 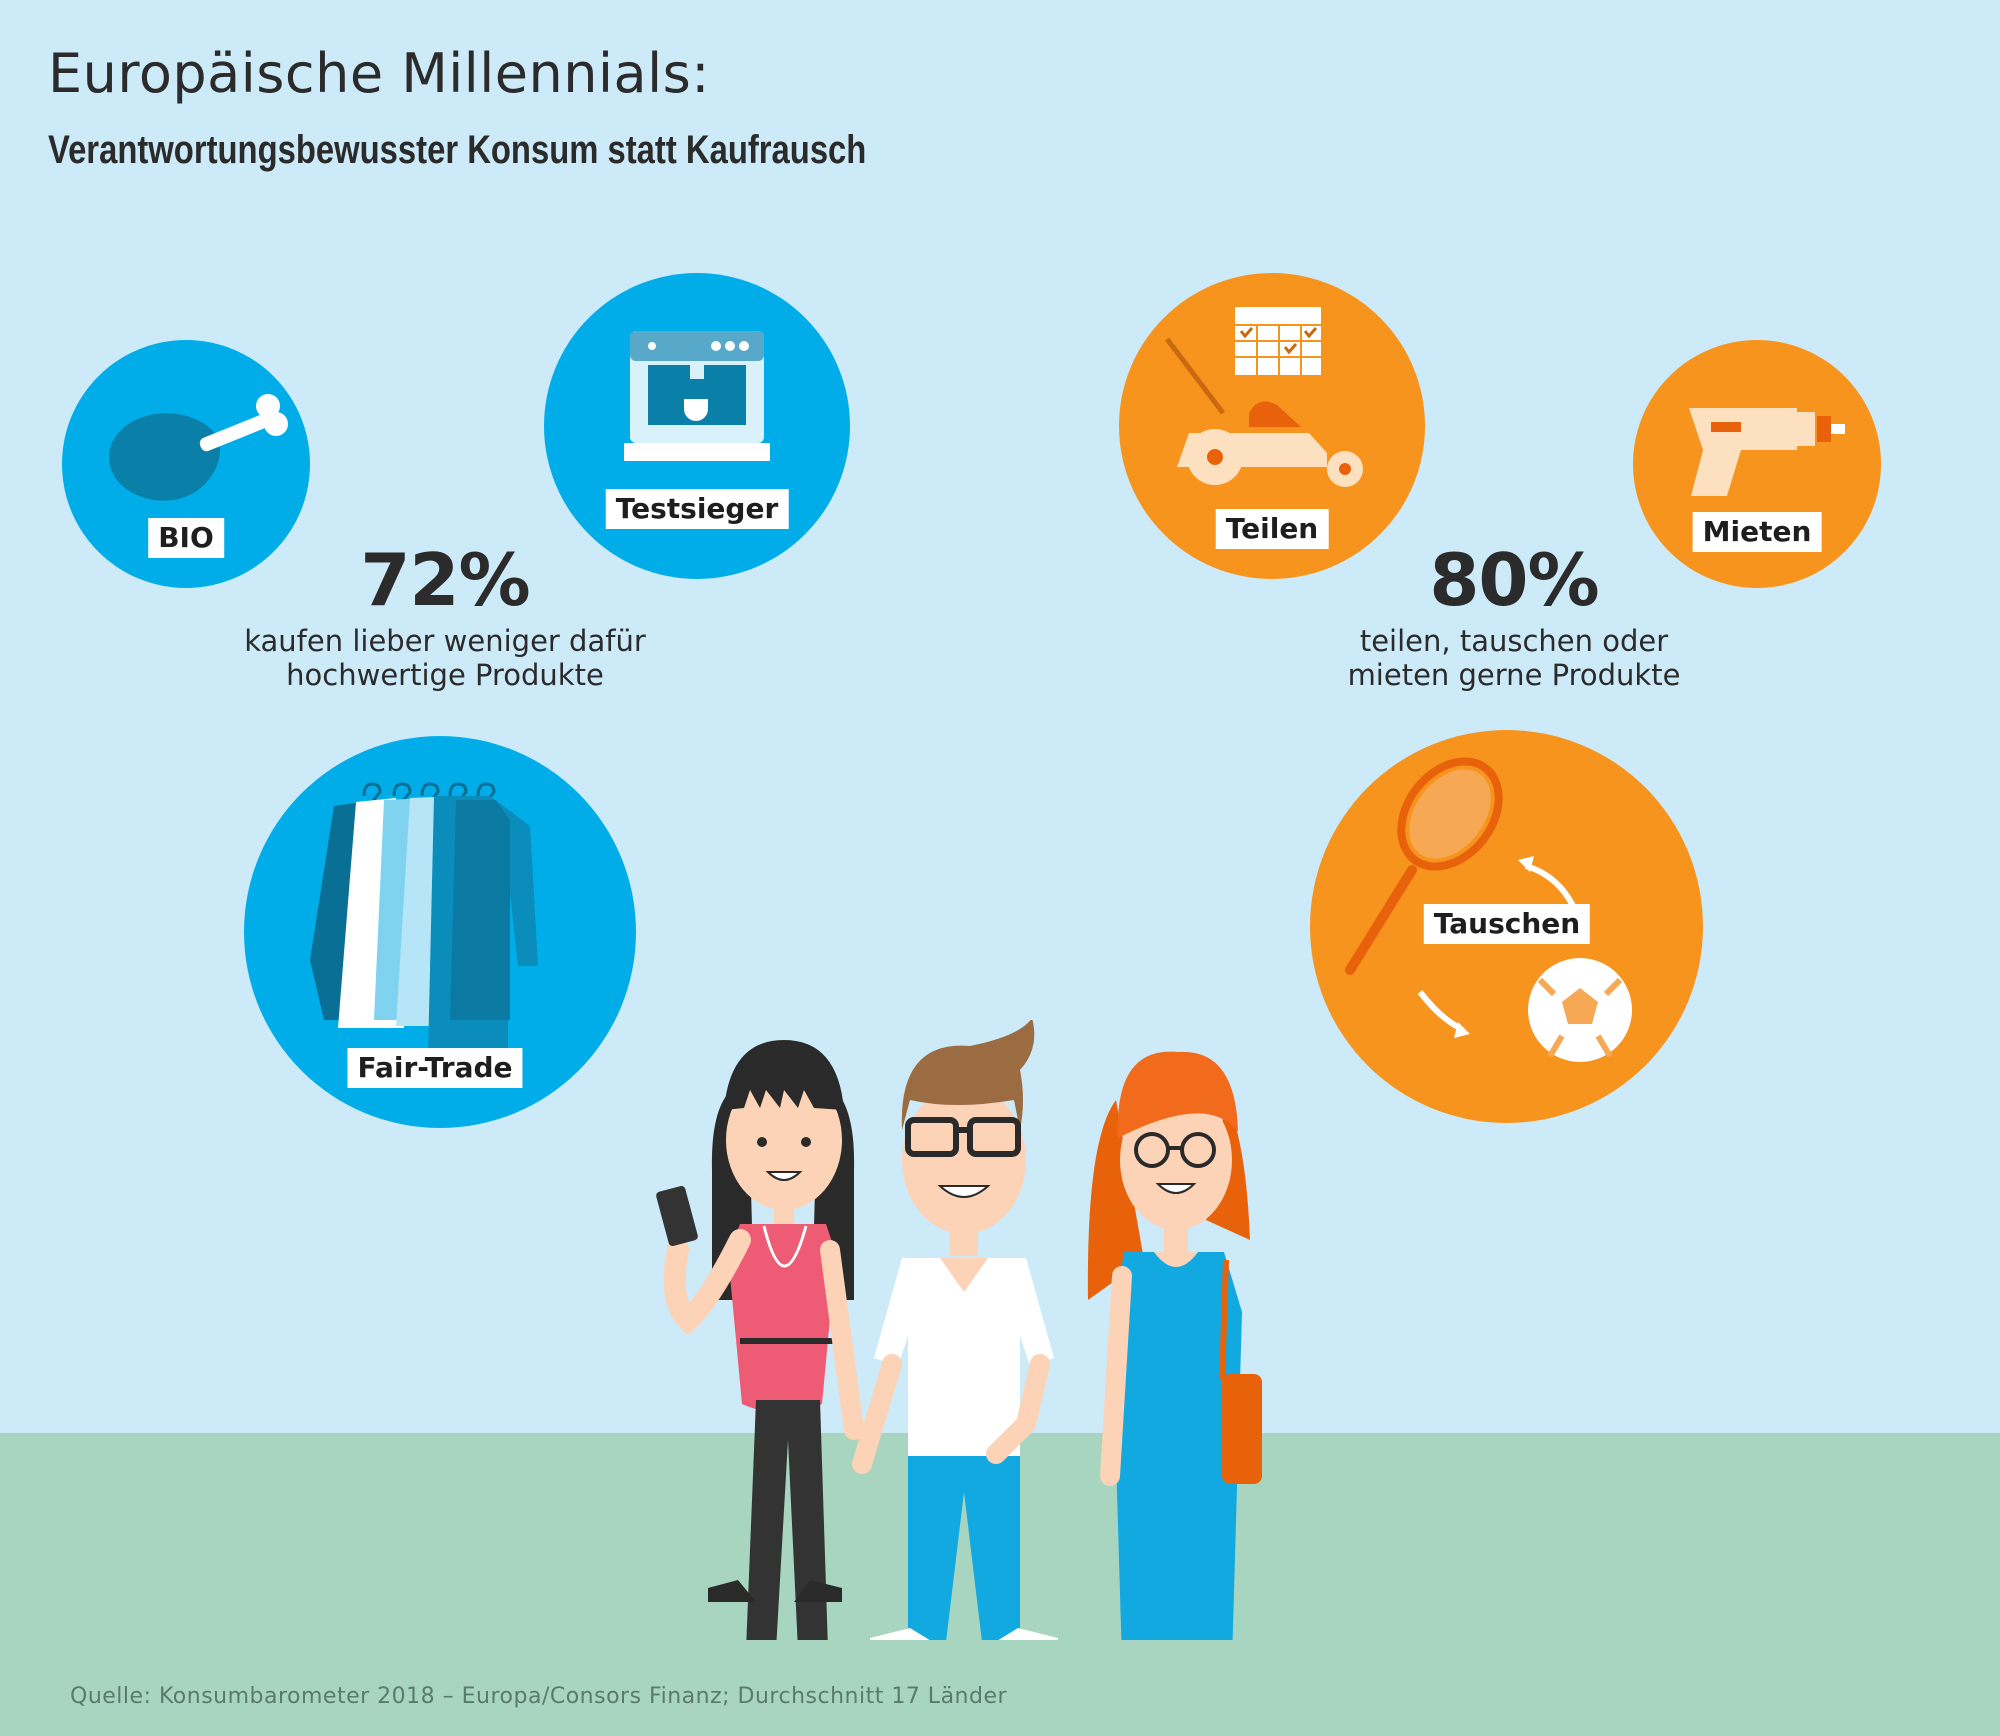 What do you see at coordinates (1514, 580) in the screenshot?
I see `right-percent: 80%` at bounding box center [1514, 580].